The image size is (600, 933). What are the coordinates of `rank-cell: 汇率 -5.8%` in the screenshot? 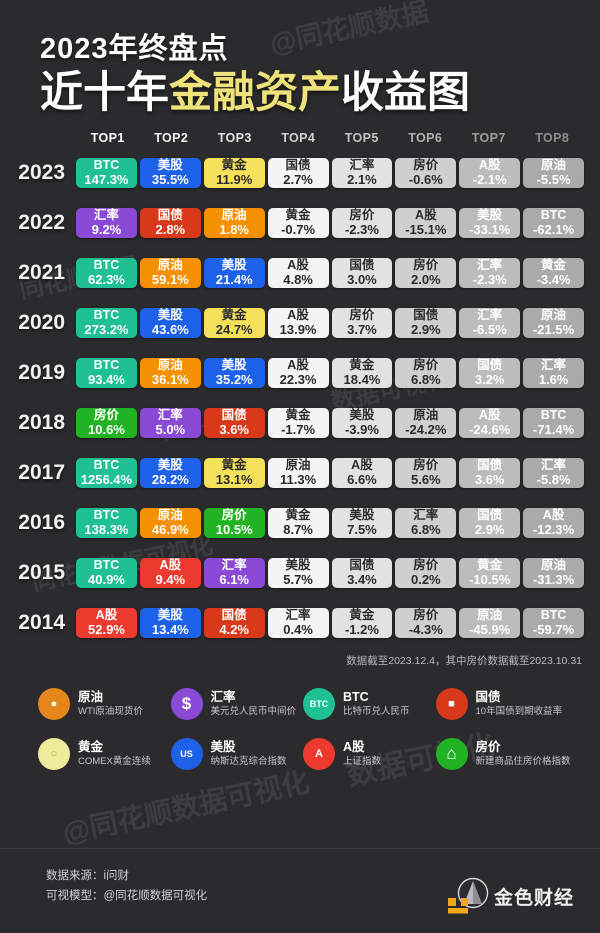 It's located at (553, 473).